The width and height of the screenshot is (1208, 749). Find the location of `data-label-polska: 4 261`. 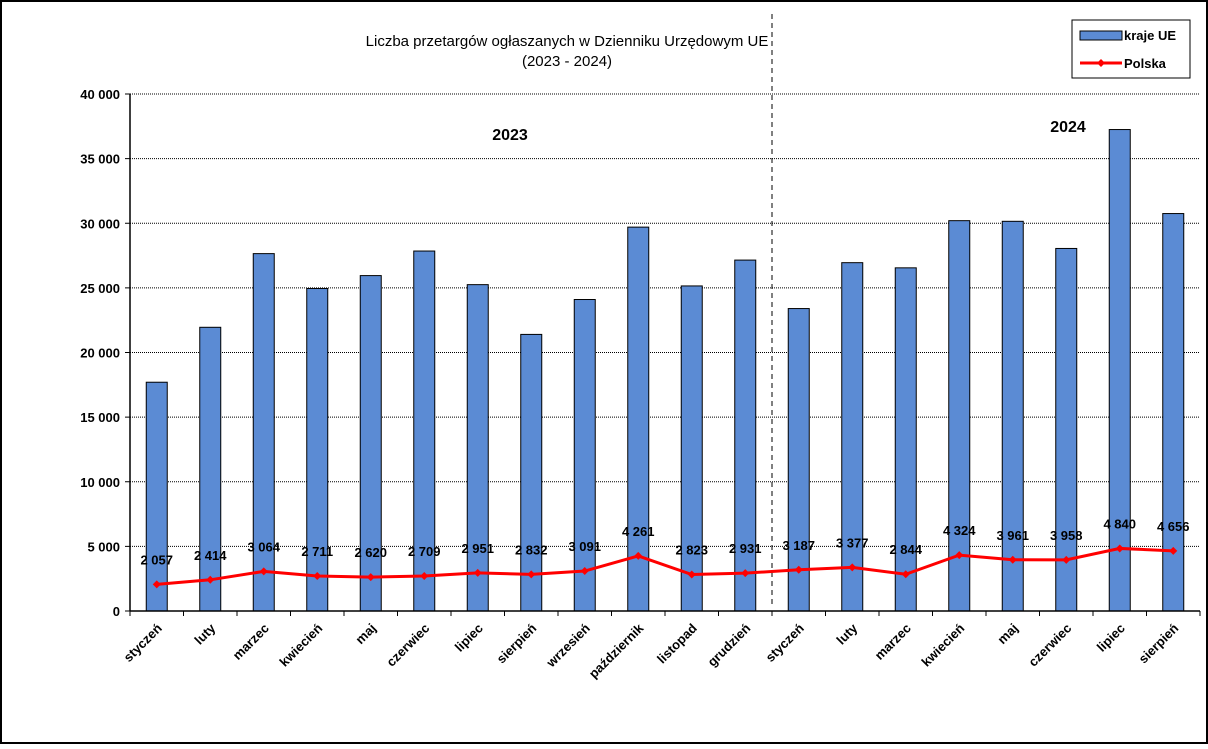

data-label-polska: 4 261 is located at coordinates (638, 531).